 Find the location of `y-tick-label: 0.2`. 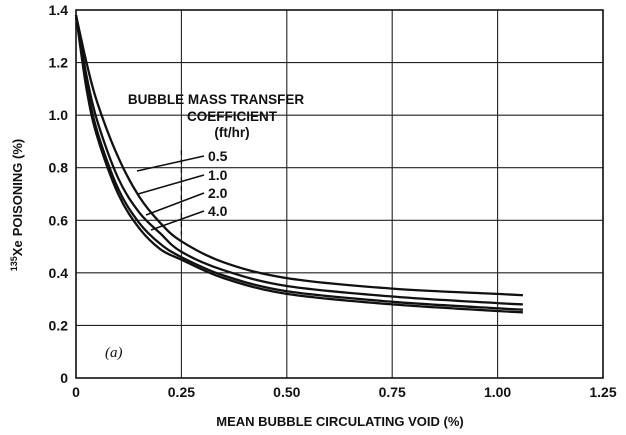

y-tick-label: 0.2 is located at coordinates (59, 325).